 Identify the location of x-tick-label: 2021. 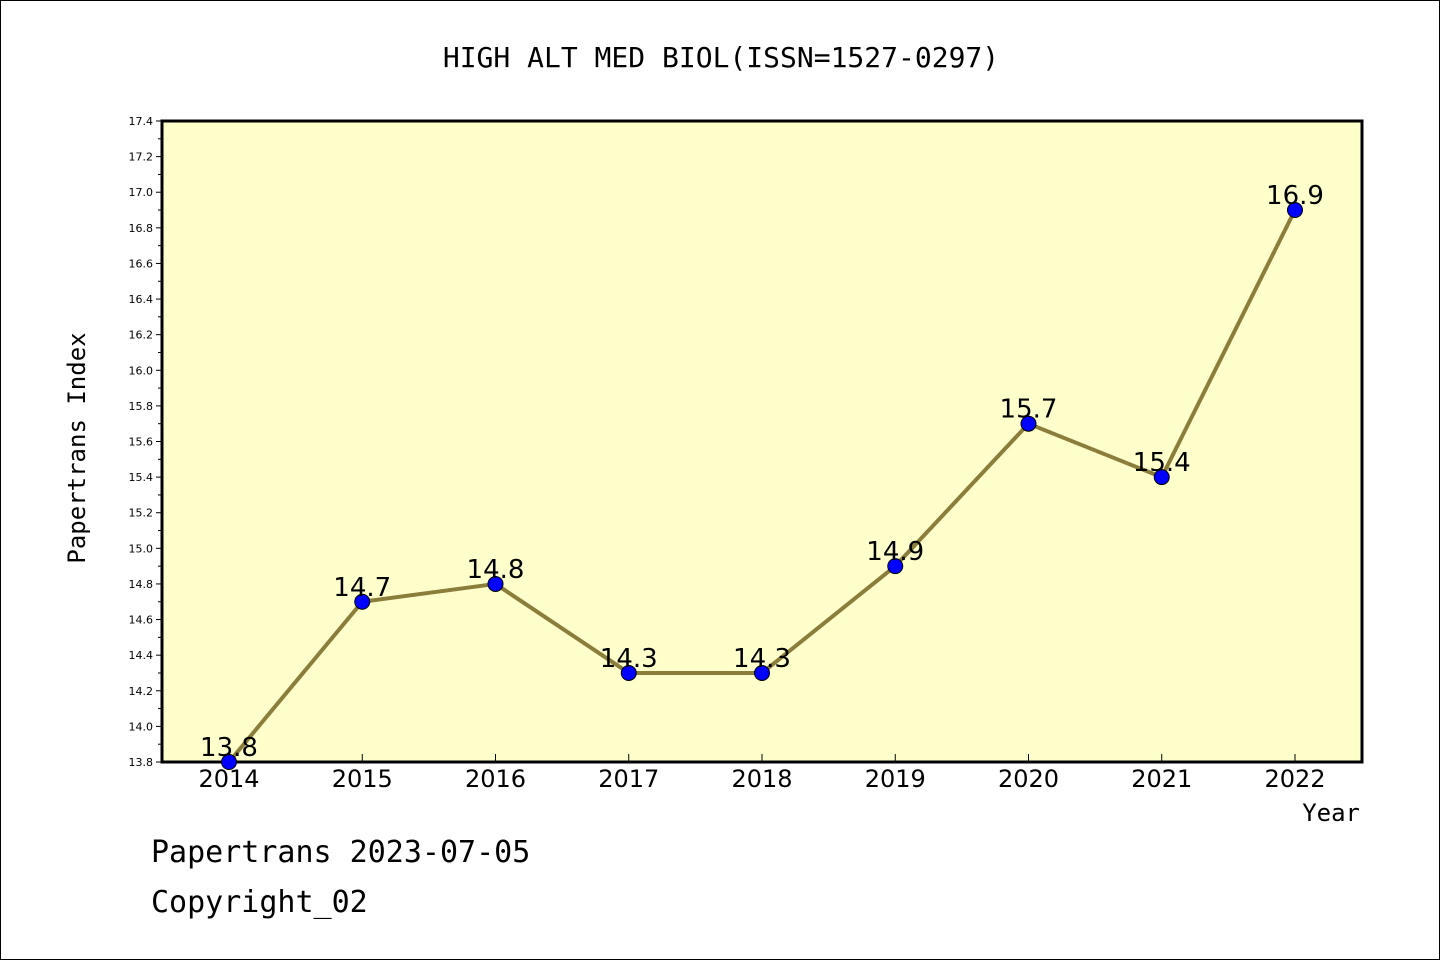
(1161, 779).